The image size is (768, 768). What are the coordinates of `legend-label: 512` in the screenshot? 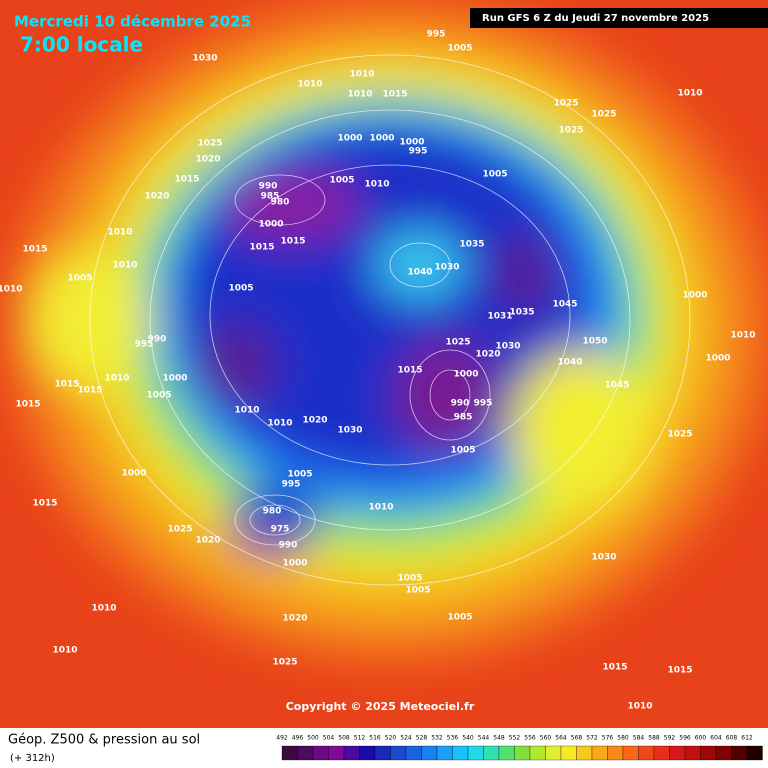 It's located at (360, 738).